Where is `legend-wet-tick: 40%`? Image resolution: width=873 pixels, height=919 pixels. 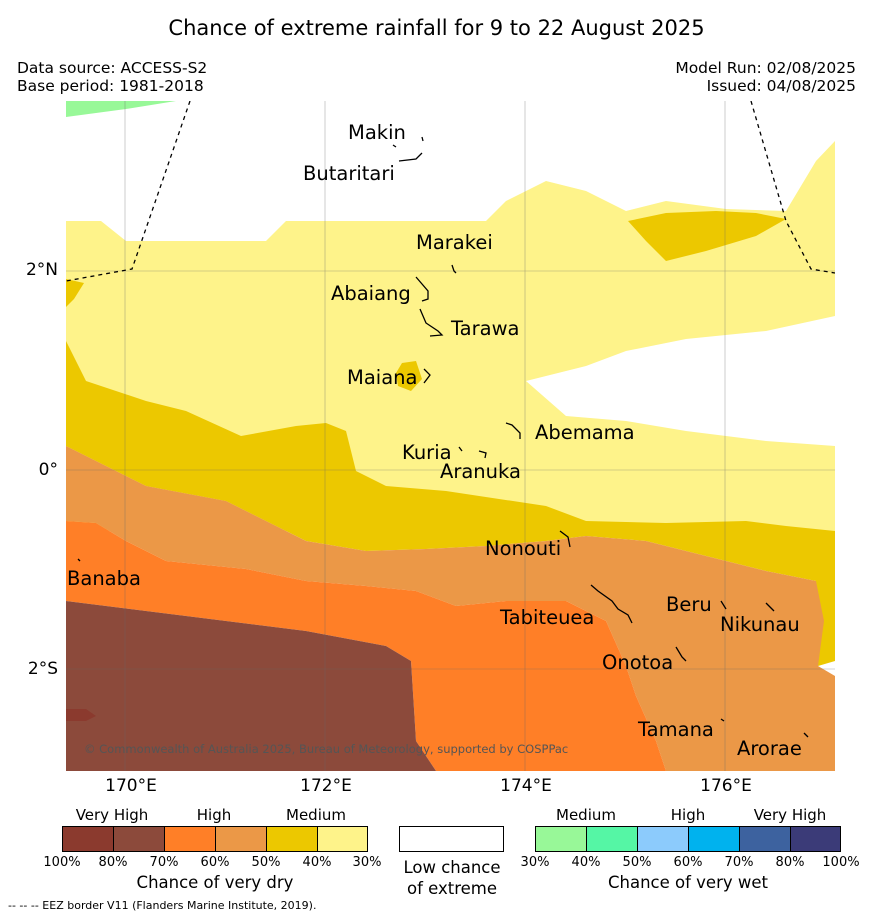
legend-wet-tick: 40% is located at coordinates (586, 862).